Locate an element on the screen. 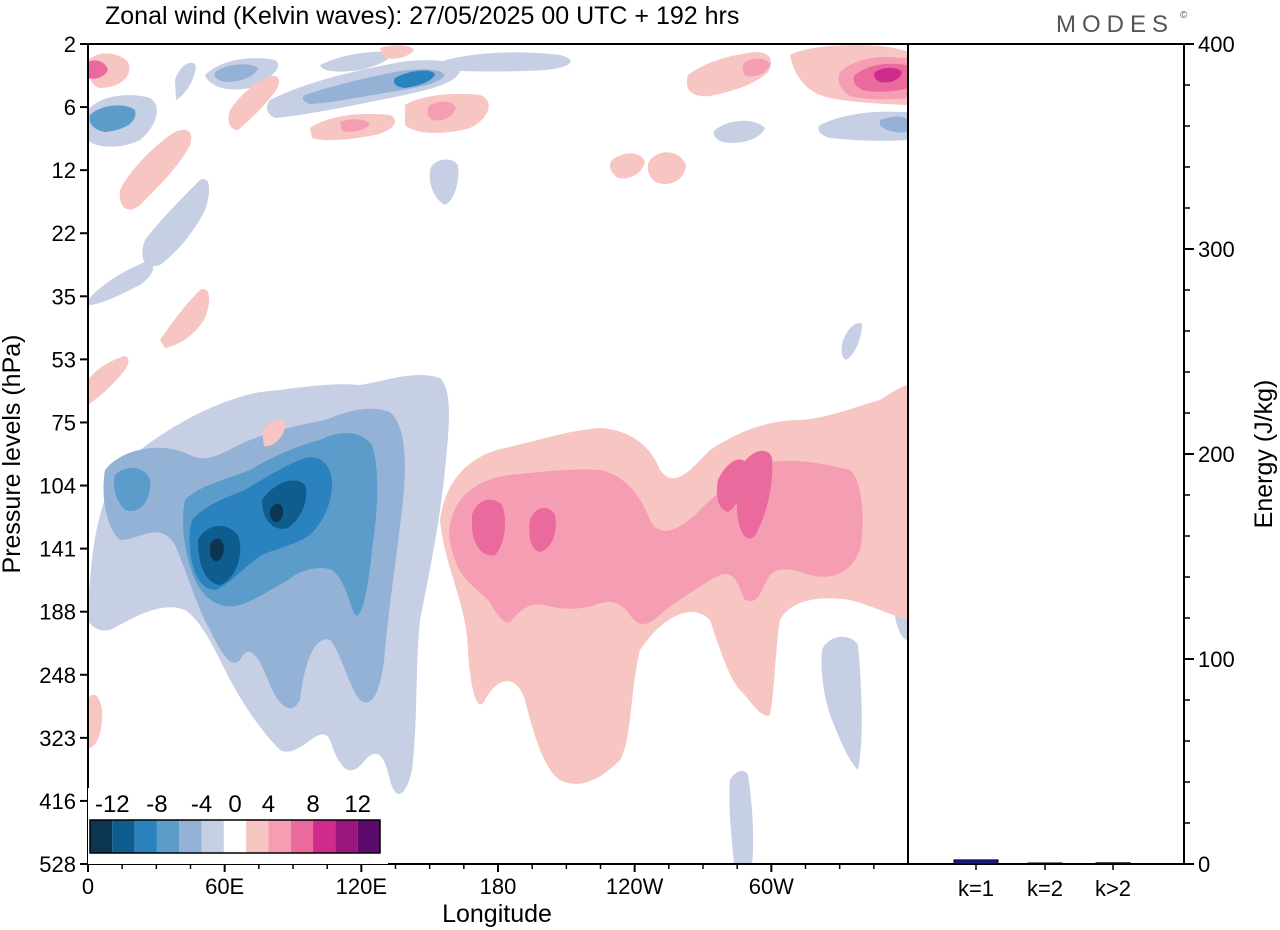  contour-neg-6-upper2 is located at coordinates (236, 73).